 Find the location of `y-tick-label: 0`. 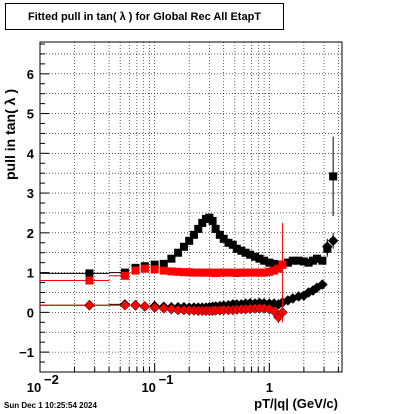

y-tick-label: 0 is located at coordinates (30, 312).